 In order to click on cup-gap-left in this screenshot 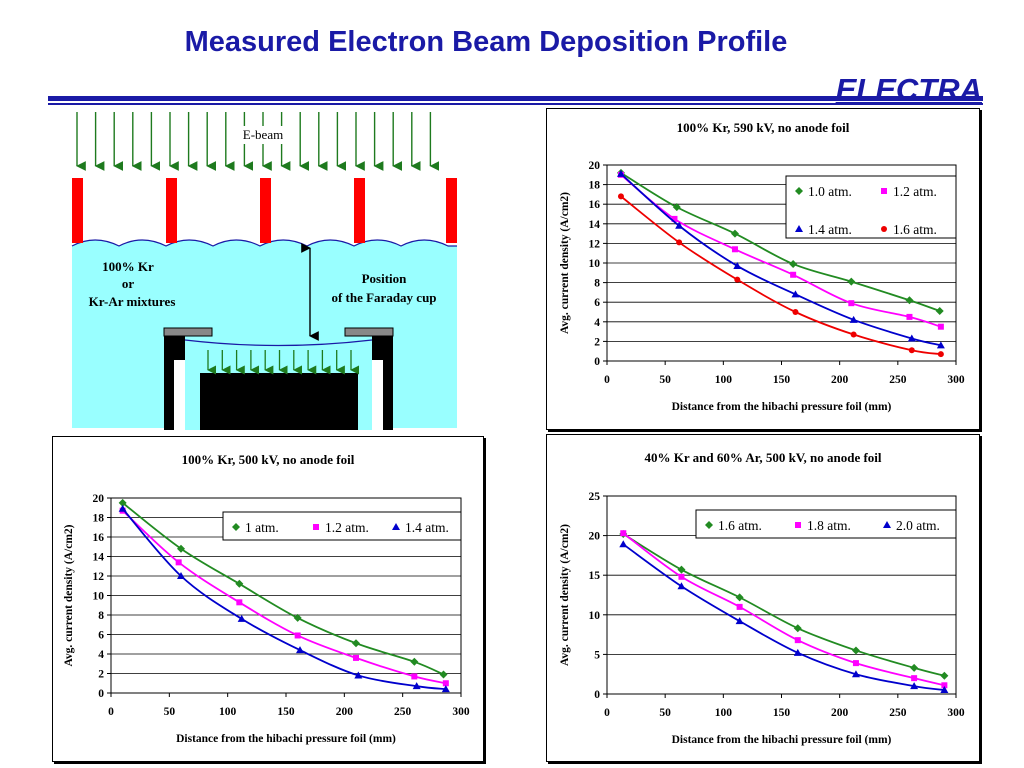, I will do `click(179, 395)`.